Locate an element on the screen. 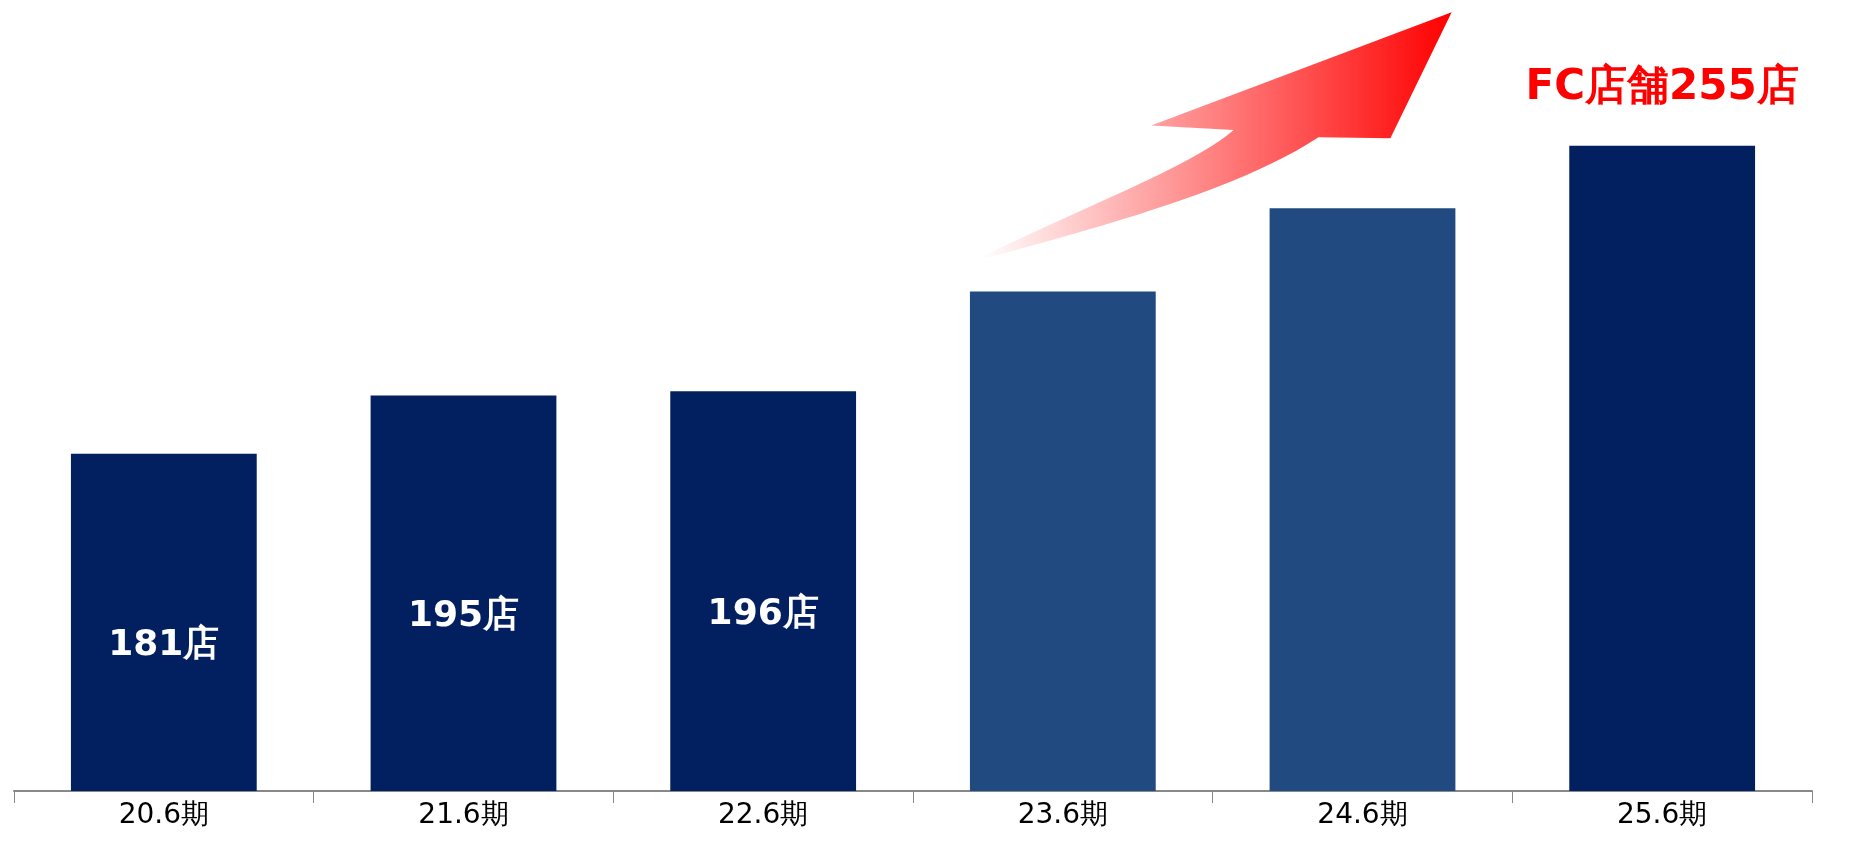 The image size is (1852, 849). x-tick-label: 22.6期 is located at coordinates (763, 813).